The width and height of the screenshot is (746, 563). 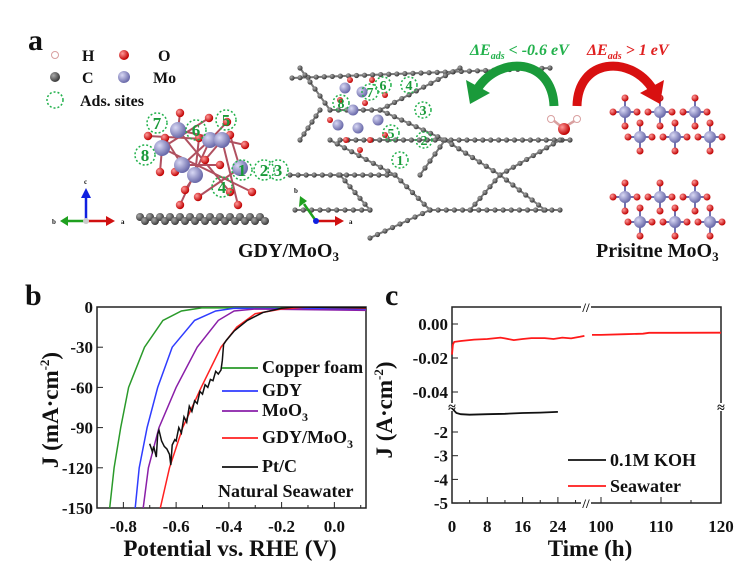 I want to click on site-number: 1, so click(x=400, y=161).